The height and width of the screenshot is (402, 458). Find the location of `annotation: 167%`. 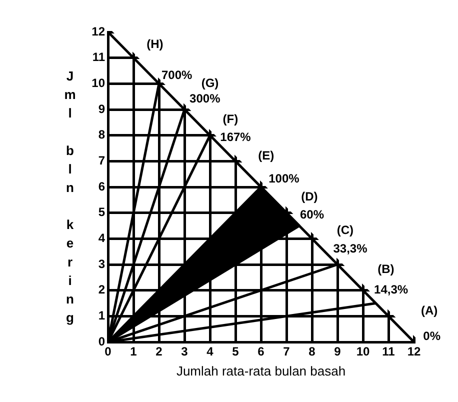

annotation: 167% is located at coordinates (236, 137).